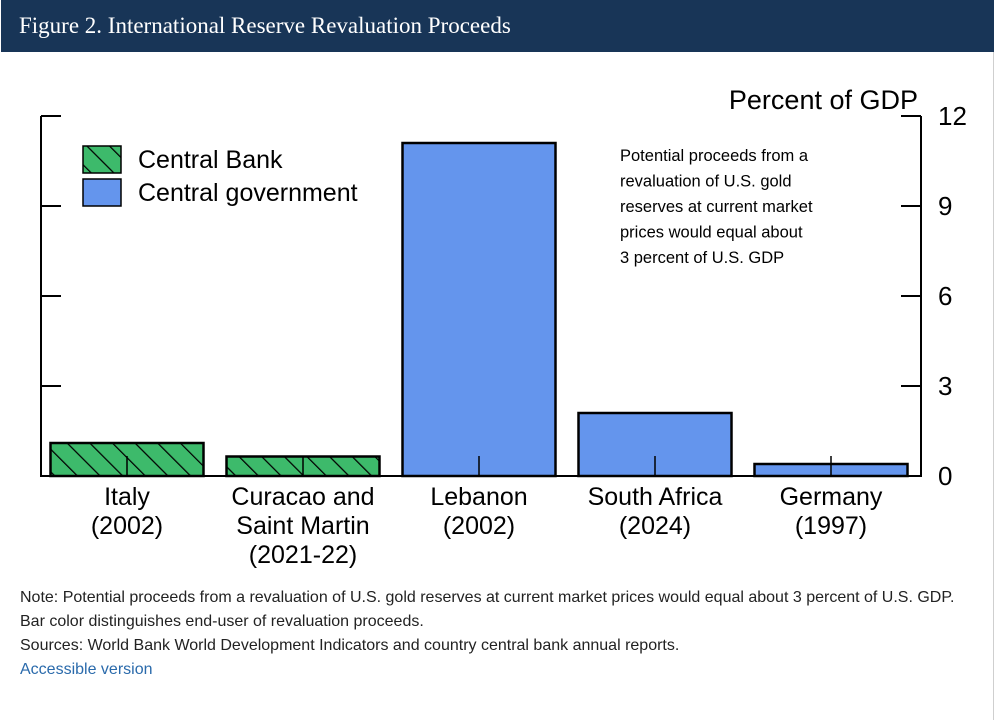 The width and height of the screenshot is (1000, 720). I want to click on x-tick-label: (2024), so click(655, 526).